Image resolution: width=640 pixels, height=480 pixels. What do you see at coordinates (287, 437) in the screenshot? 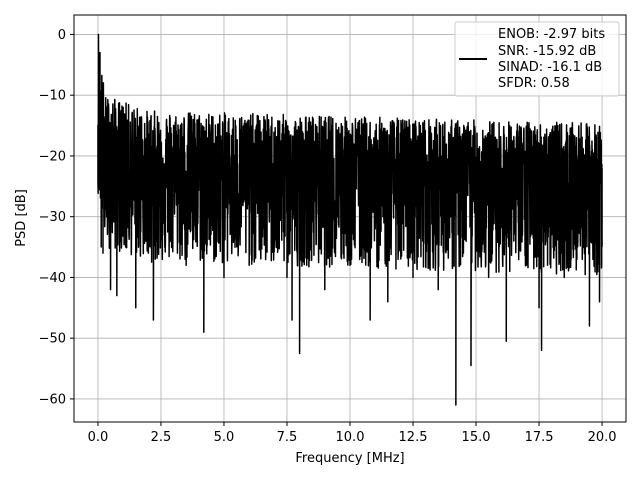
I see `x-tick-label: 7.5` at bounding box center [287, 437].